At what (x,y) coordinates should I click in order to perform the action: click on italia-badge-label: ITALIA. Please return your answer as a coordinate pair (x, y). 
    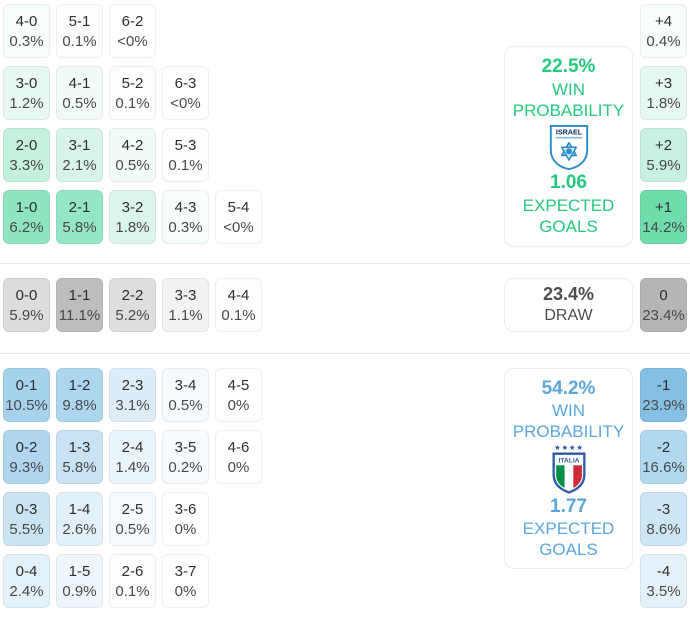
    Looking at the image, I should click on (568, 460).